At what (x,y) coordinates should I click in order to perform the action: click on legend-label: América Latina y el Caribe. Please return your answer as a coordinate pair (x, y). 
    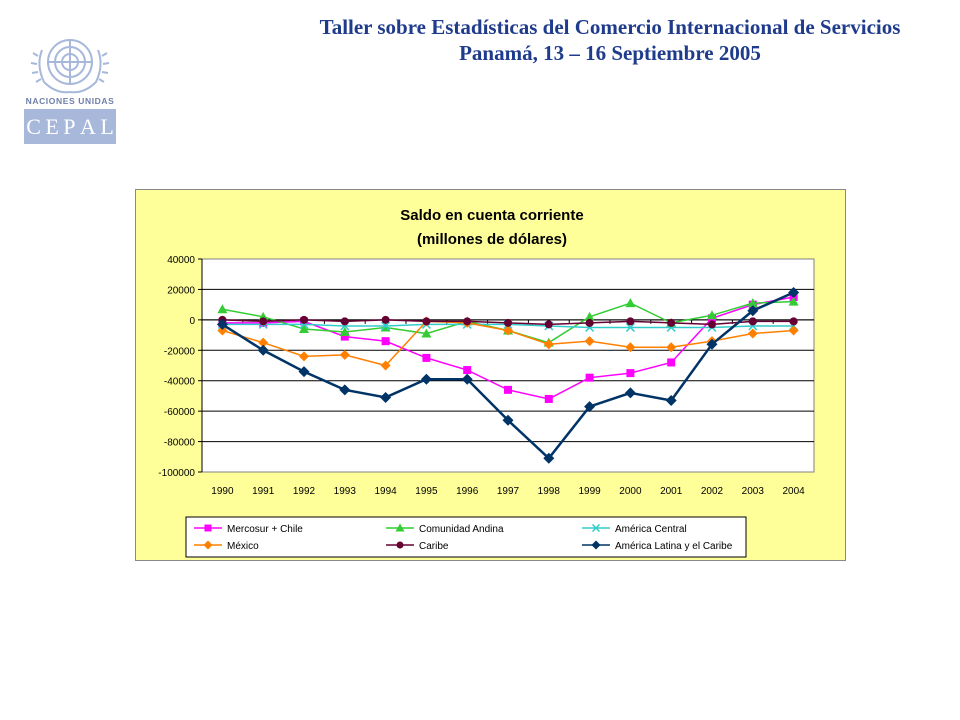
    Looking at the image, I should click on (674, 546).